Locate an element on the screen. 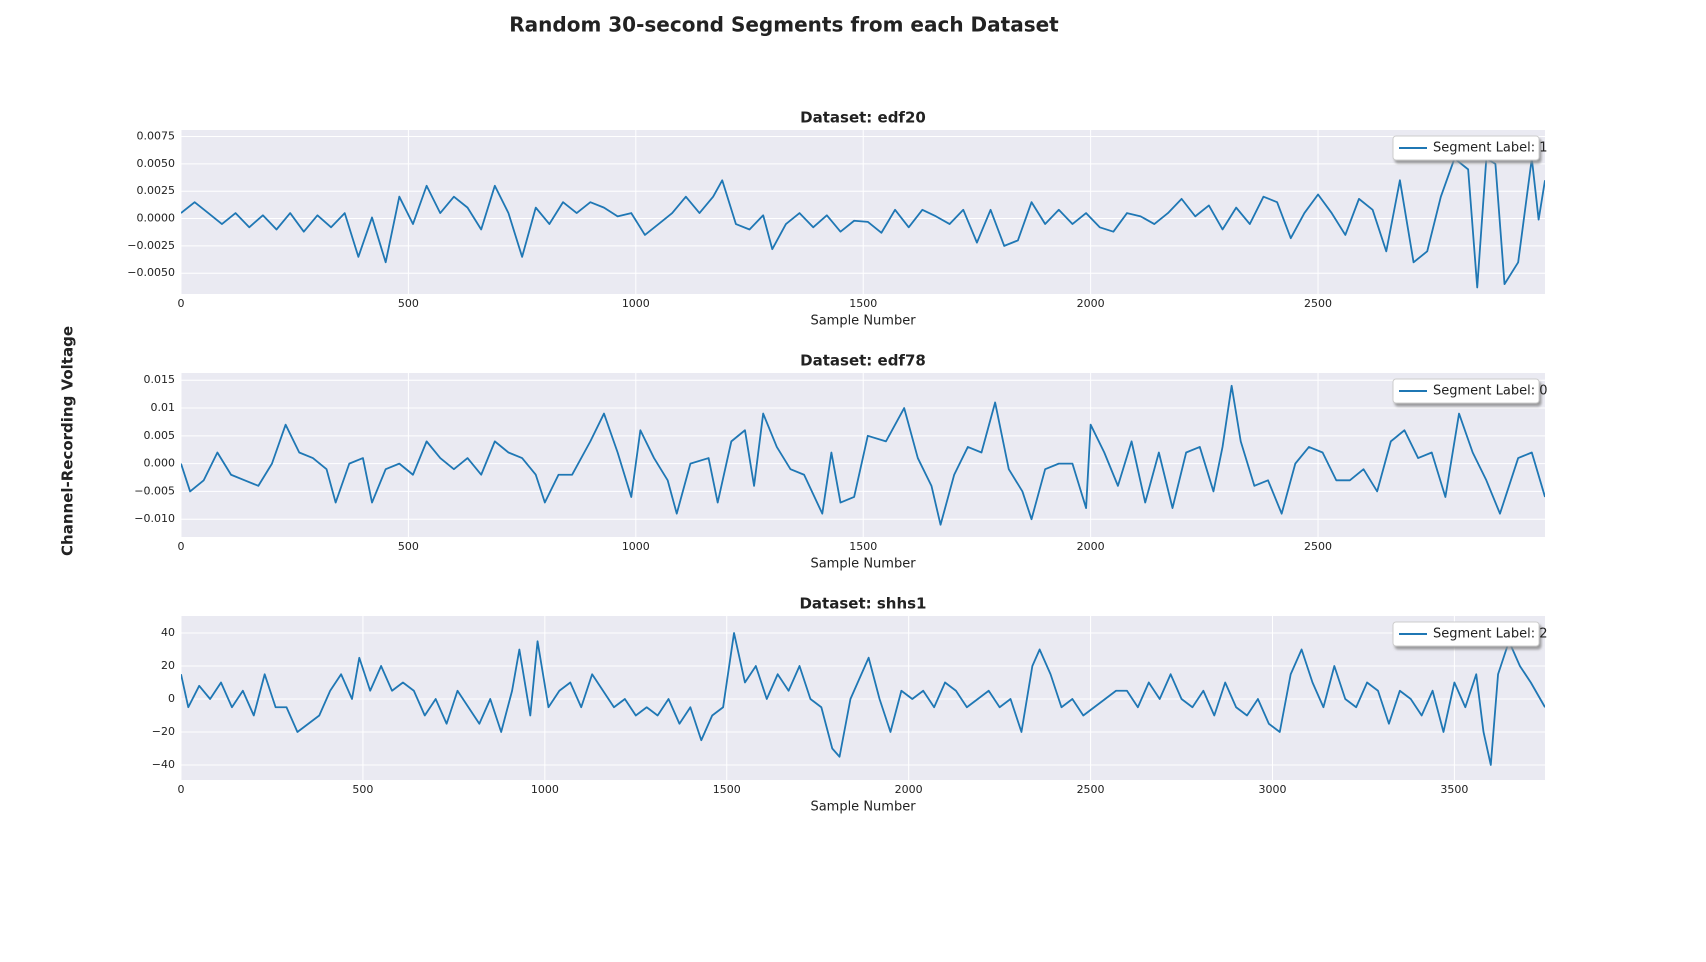 The width and height of the screenshot is (1706, 962). y-tick-label: −0.0050 is located at coordinates (151, 272).